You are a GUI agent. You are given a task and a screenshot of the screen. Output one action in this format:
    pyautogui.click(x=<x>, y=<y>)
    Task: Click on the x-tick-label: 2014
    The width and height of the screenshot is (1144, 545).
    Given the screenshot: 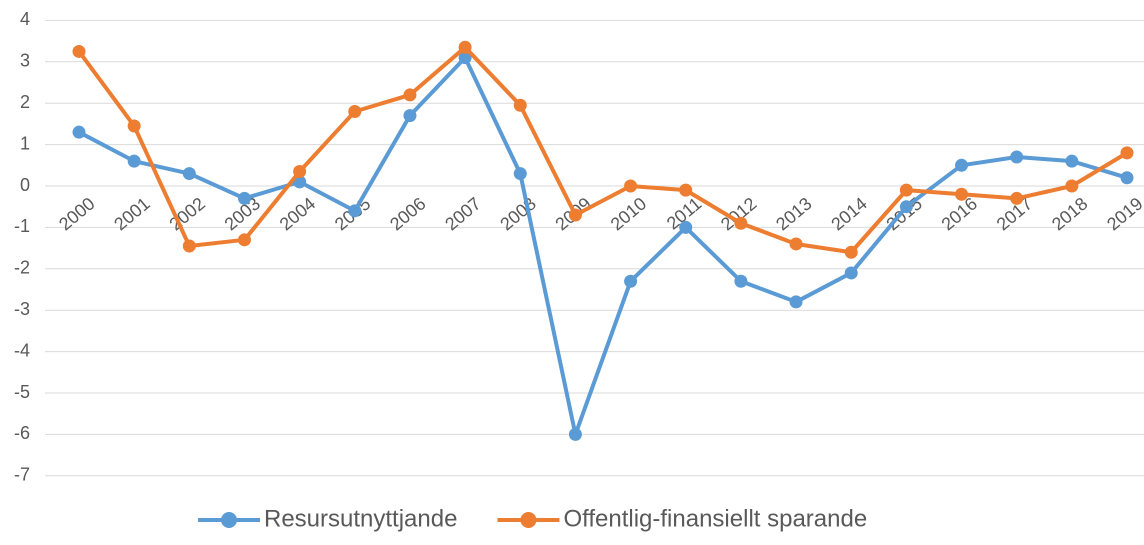 What is the action you would take?
    pyautogui.click(x=849, y=213)
    